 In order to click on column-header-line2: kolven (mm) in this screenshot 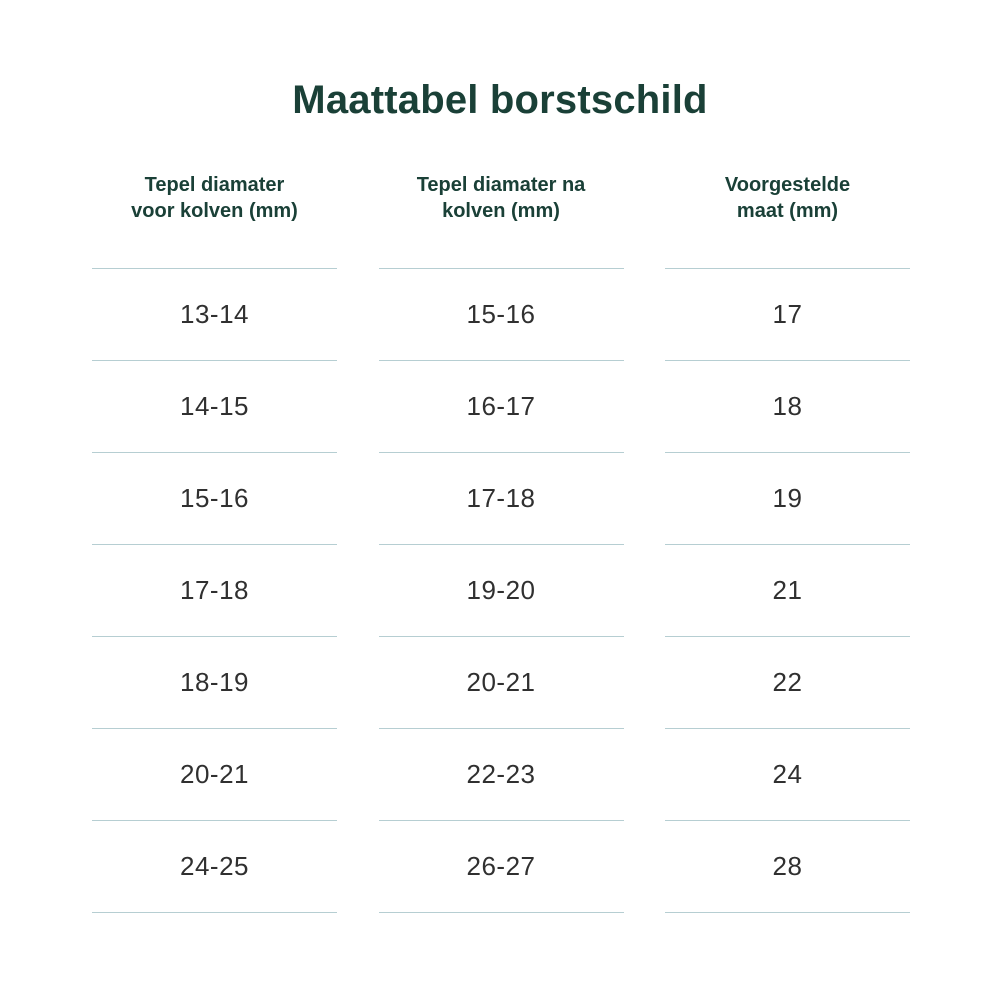, I will do `click(501, 211)`.